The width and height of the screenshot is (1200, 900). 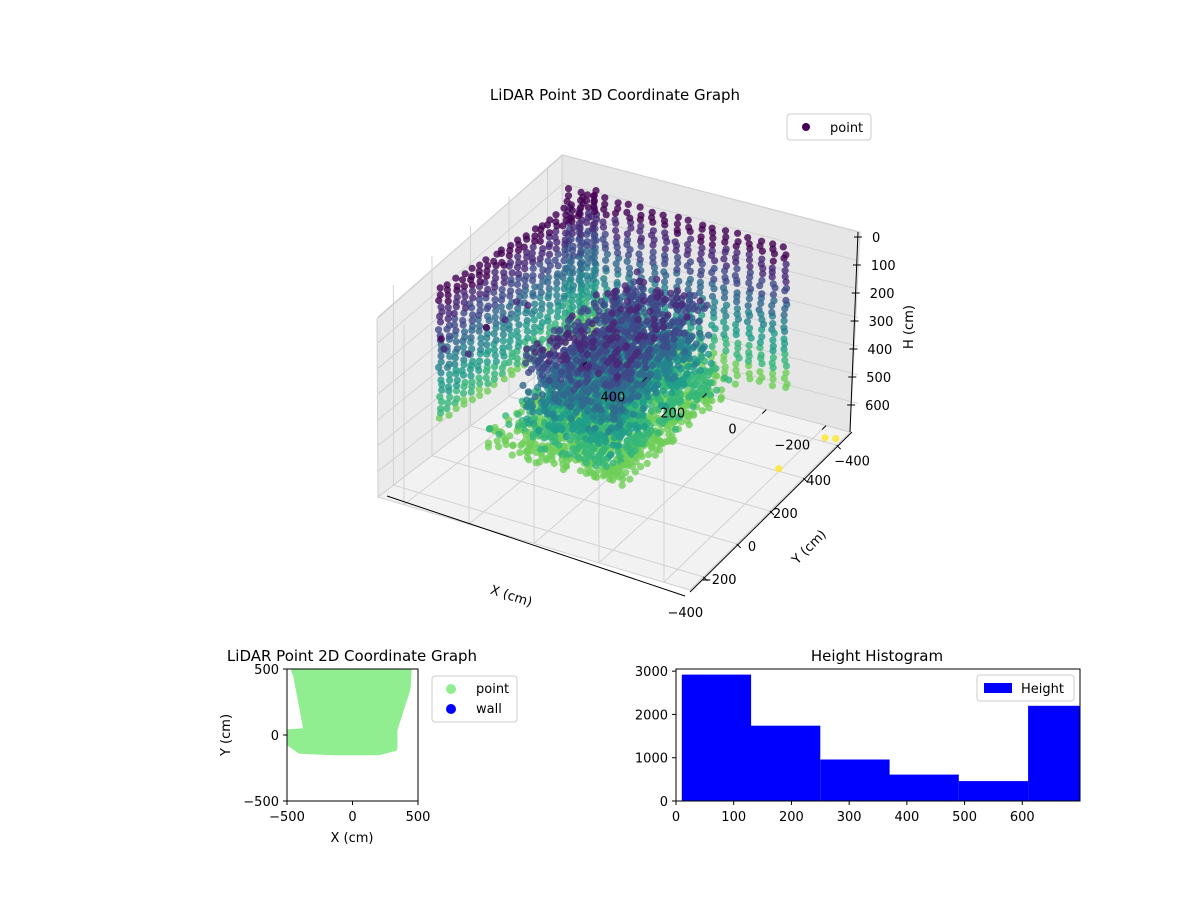 I want to click on histogram-title: Height Histogram, so click(x=877, y=656).